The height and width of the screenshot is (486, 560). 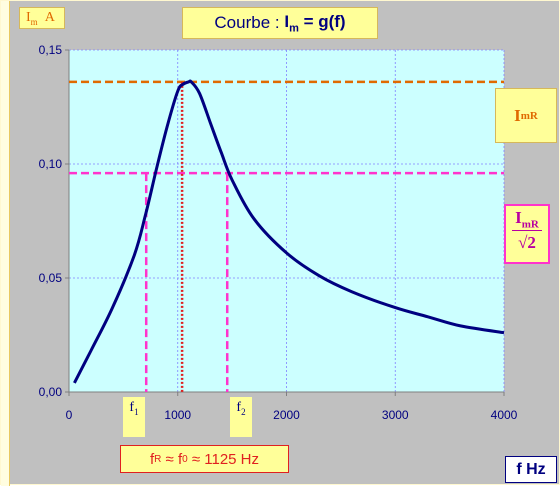 What do you see at coordinates (527, 243) in the screenshot?
I see `imr-sqrt2-denominator: √2` at bounding box center [527, 243].